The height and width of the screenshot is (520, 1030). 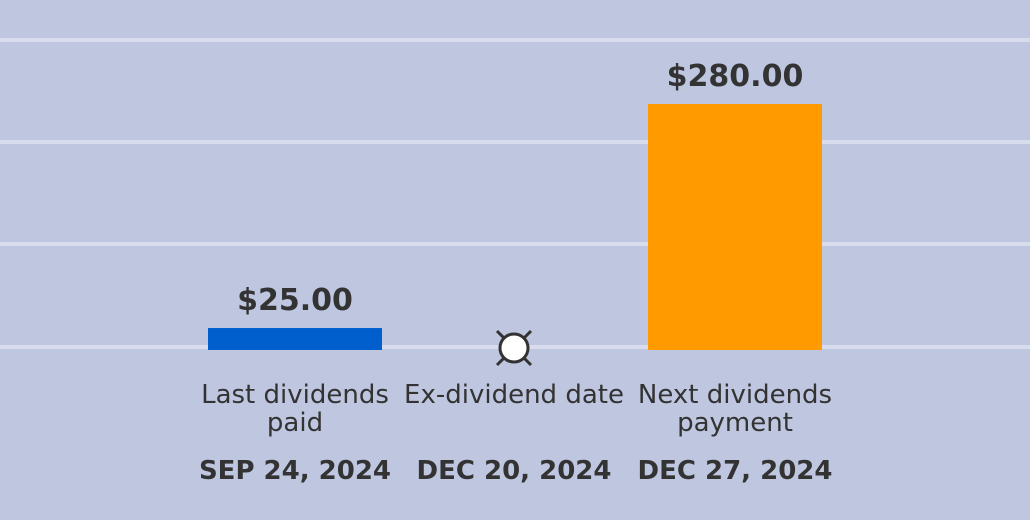 I want to click on date-label: DEC 20, 2024, so click(x=514, y=471).